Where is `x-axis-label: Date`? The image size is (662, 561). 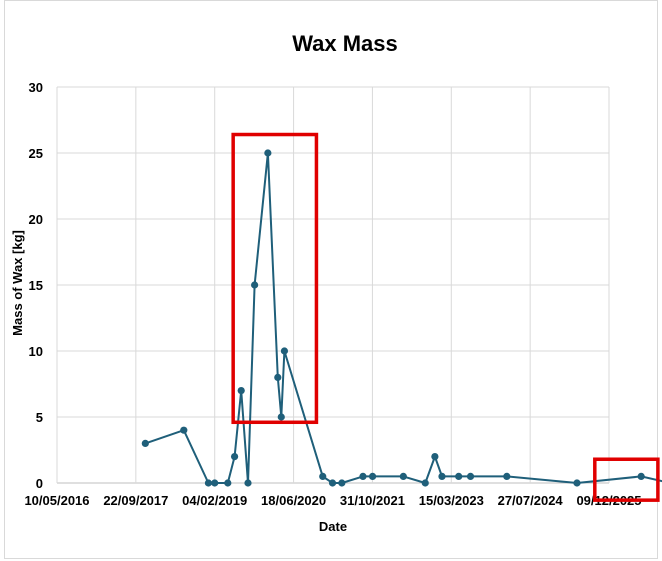 x-axis-label: Date is located at coordinates (333, 526).